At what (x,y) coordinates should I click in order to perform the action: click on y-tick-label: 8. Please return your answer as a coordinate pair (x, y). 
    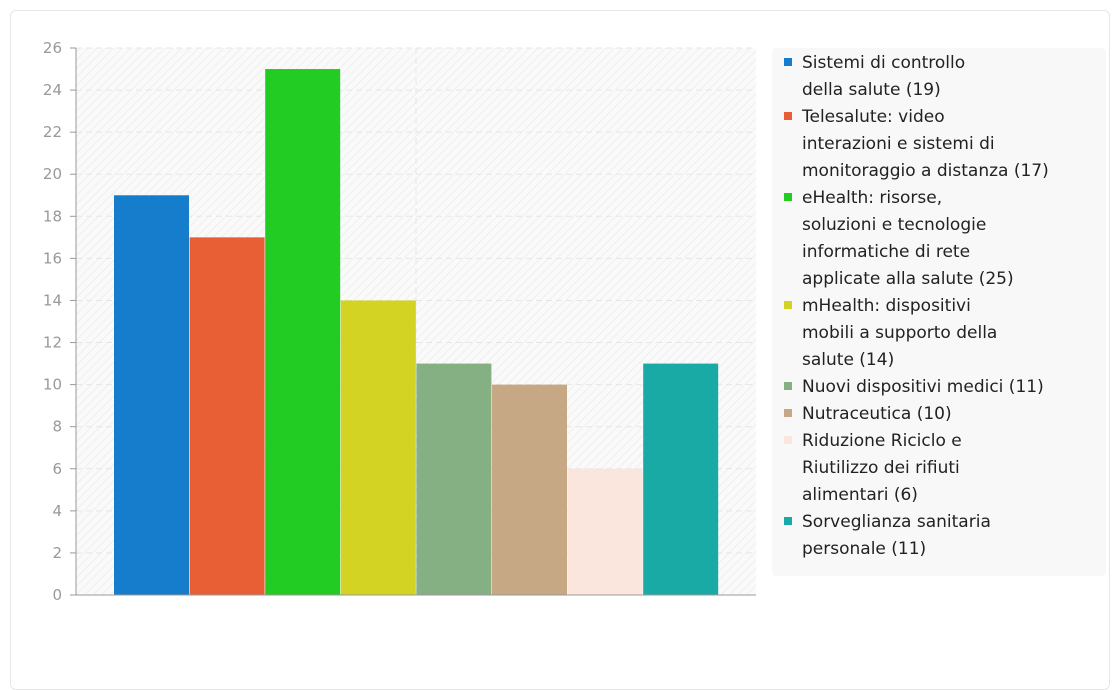
    Looking at the image, I should click on (57, 427).